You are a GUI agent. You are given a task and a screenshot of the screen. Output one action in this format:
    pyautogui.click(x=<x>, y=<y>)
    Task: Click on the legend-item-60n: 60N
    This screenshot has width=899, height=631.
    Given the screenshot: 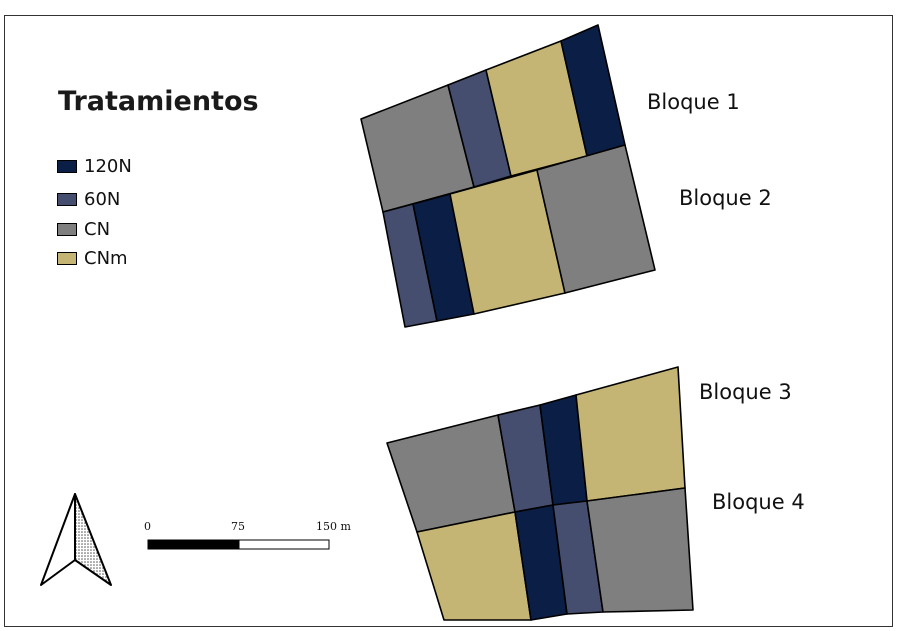 What is the action you would take?
    pyautogui.click(x=88, y=199)
    